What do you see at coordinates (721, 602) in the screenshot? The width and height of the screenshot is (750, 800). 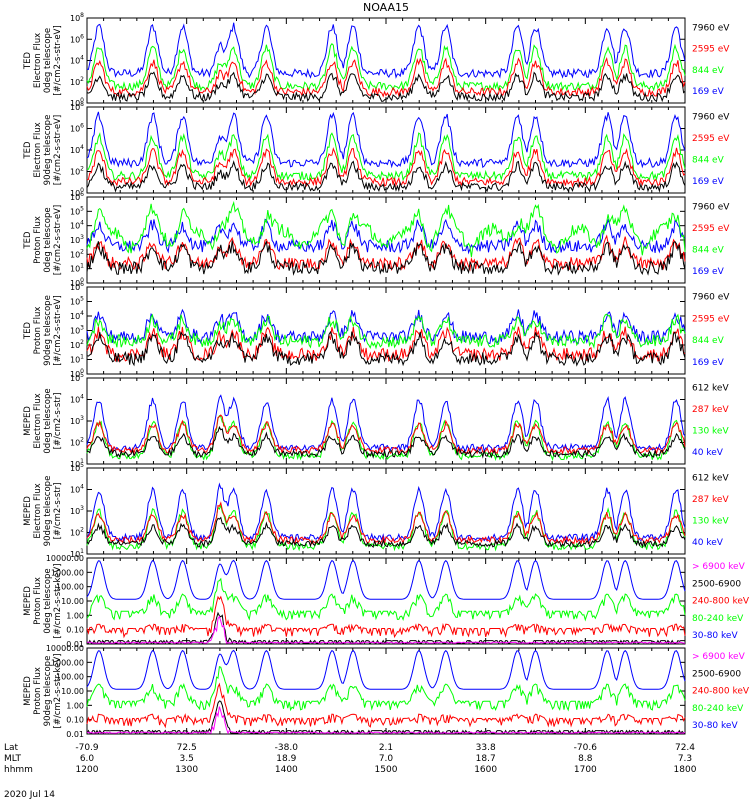 I see `legend-entry: 240-800 keV` at bounding box center [721, 602].